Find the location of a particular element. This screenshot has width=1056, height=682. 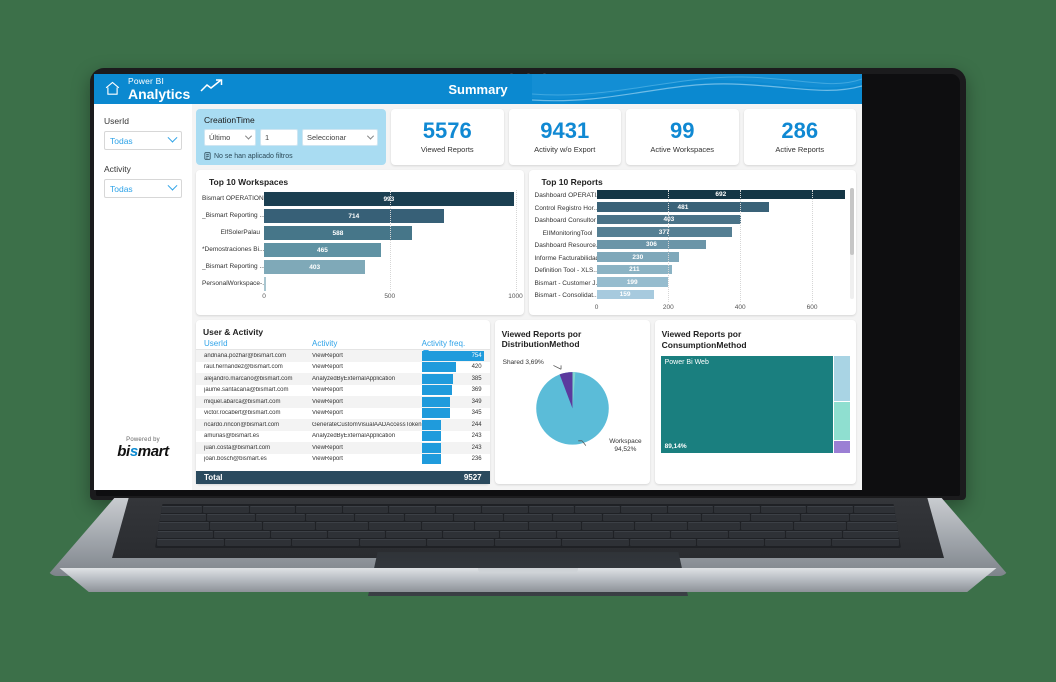

bar-row: Dashboard Resource... 306 is located at coordinates (692, 245).